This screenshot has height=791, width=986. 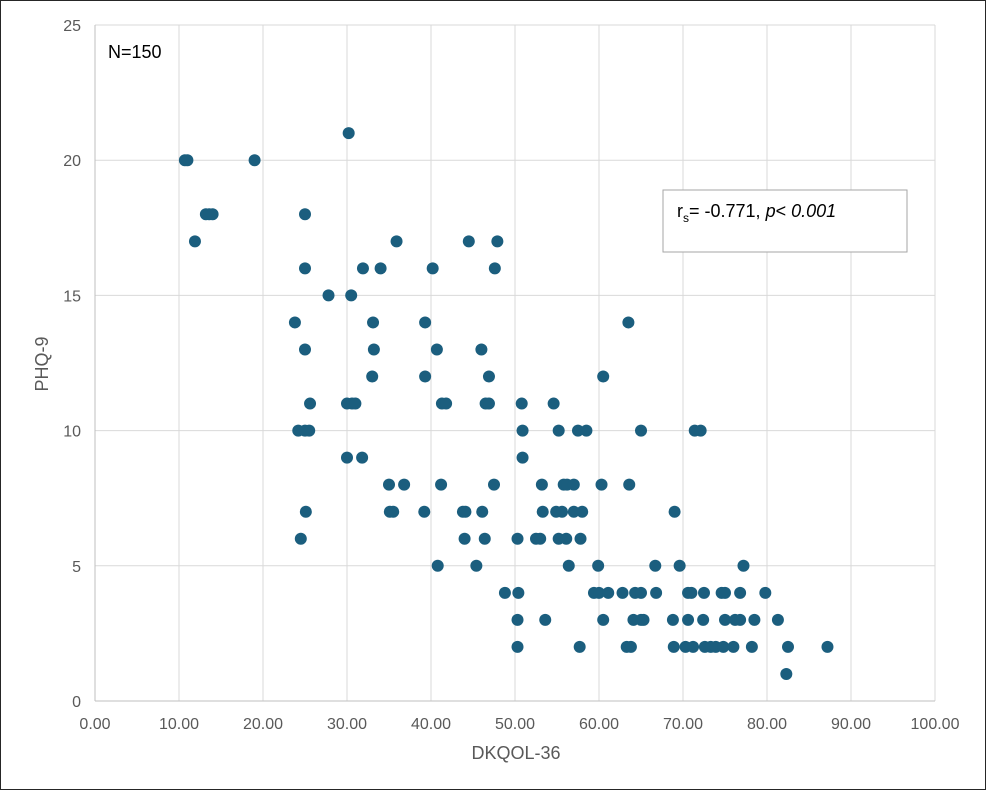 I want to click on y-tick-label: 0, so click(x=76, y=702).